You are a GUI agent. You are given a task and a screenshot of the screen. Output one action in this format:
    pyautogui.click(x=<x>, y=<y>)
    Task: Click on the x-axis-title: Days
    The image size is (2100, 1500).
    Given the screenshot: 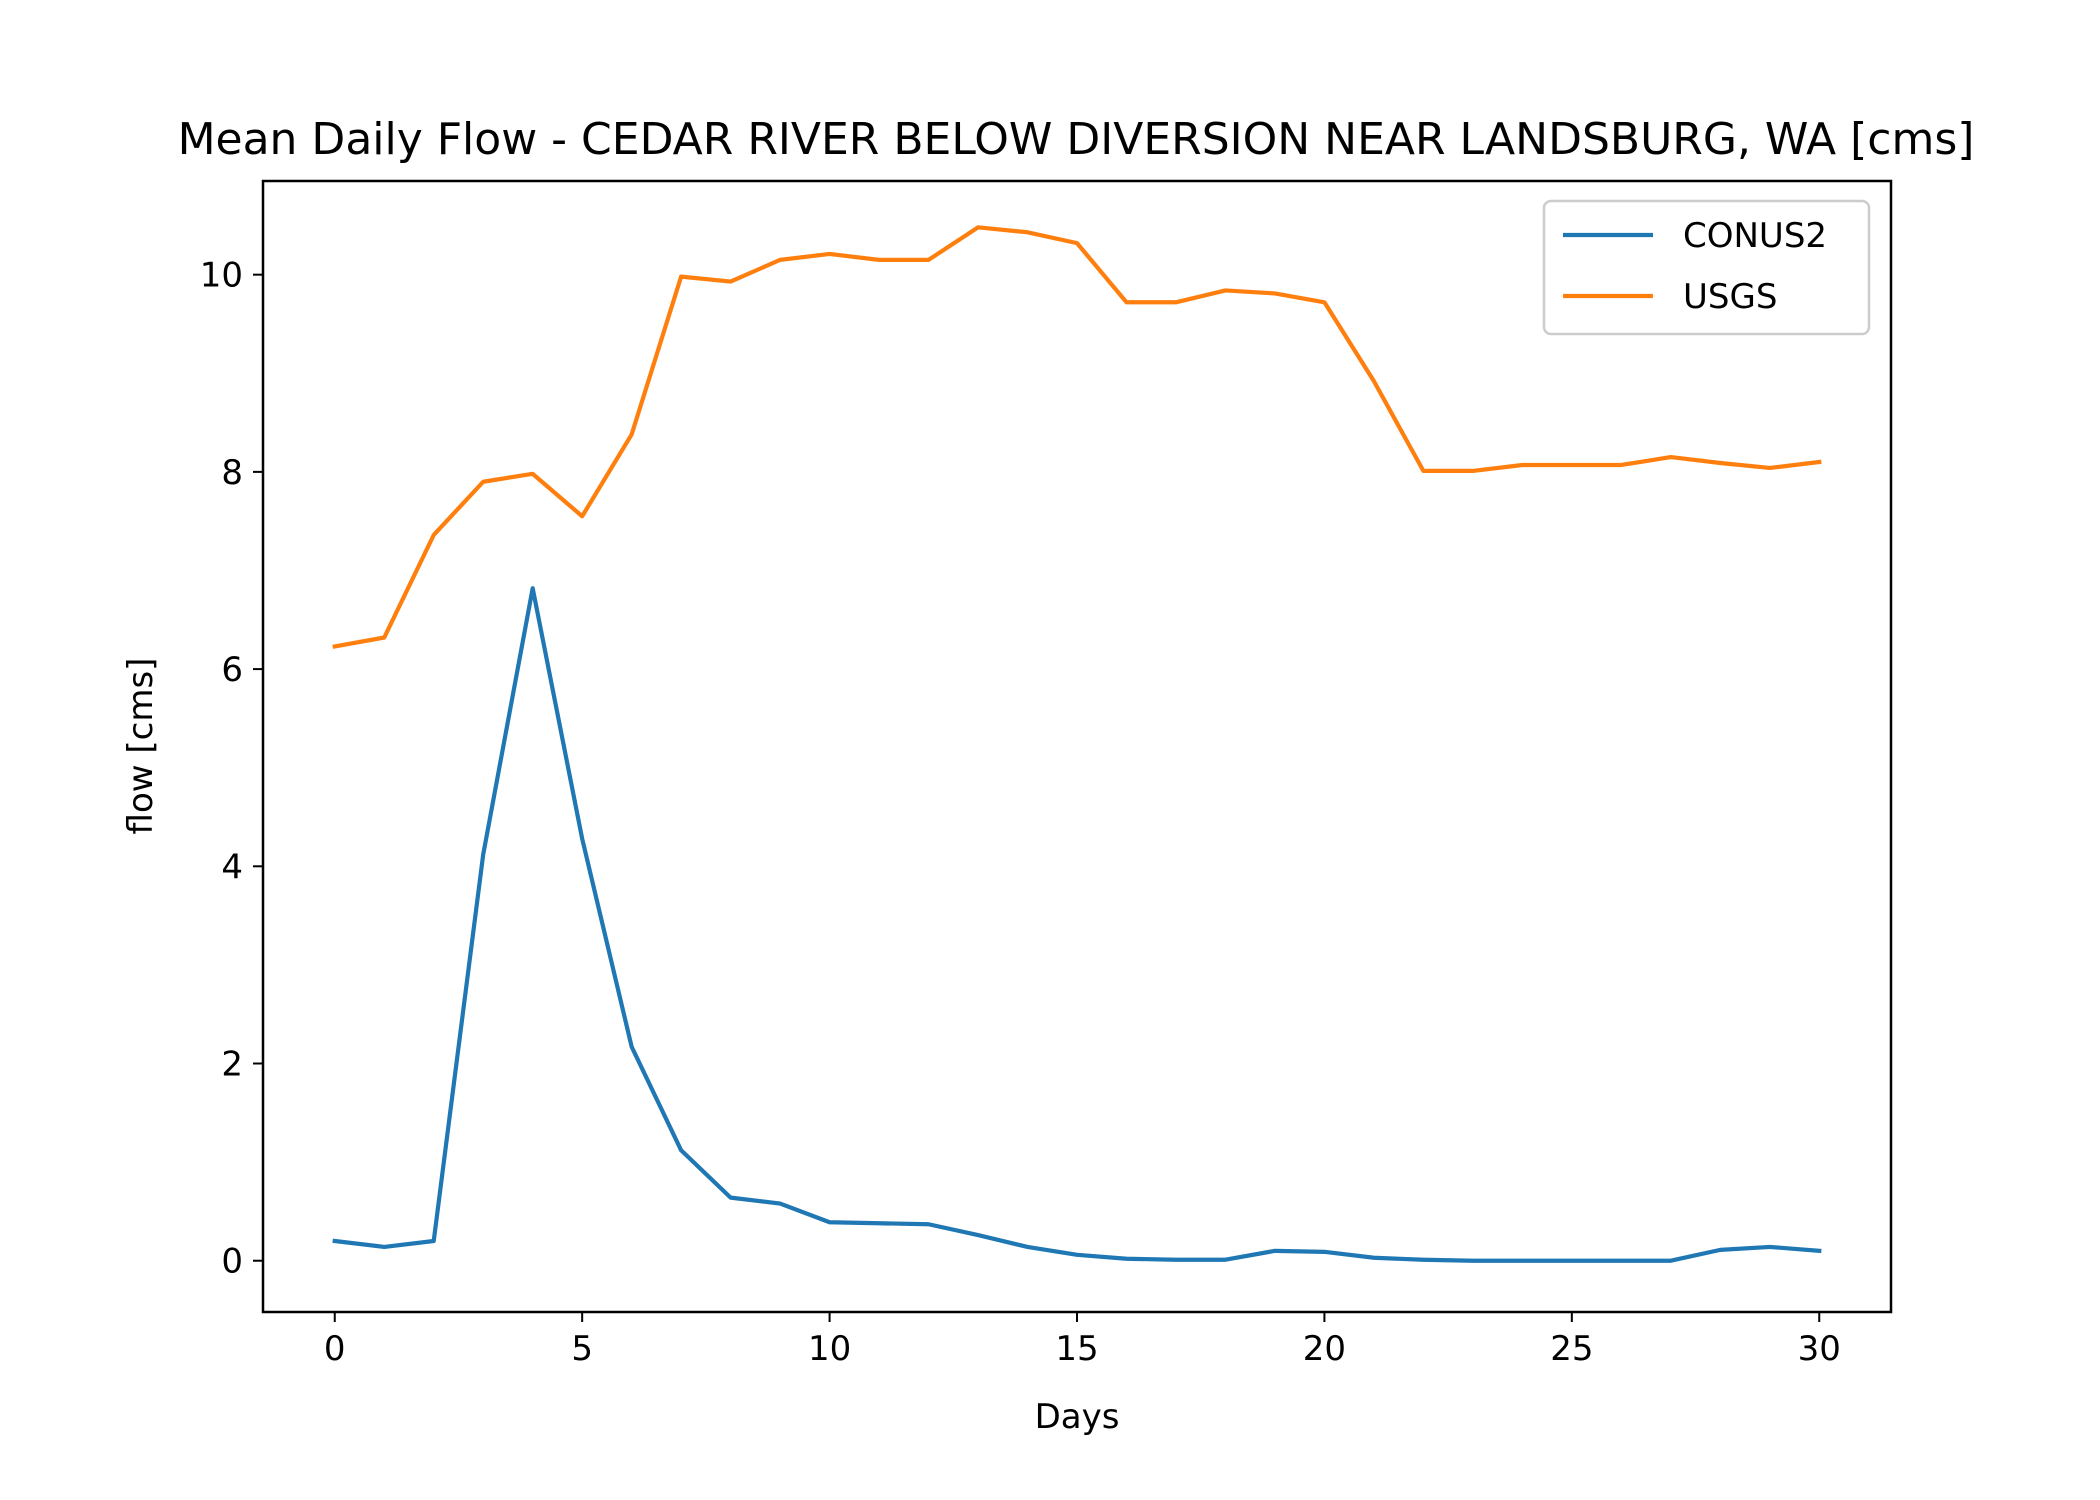 What is the action you would take?
    pyautogui.click(x=1077, y=1417)
    